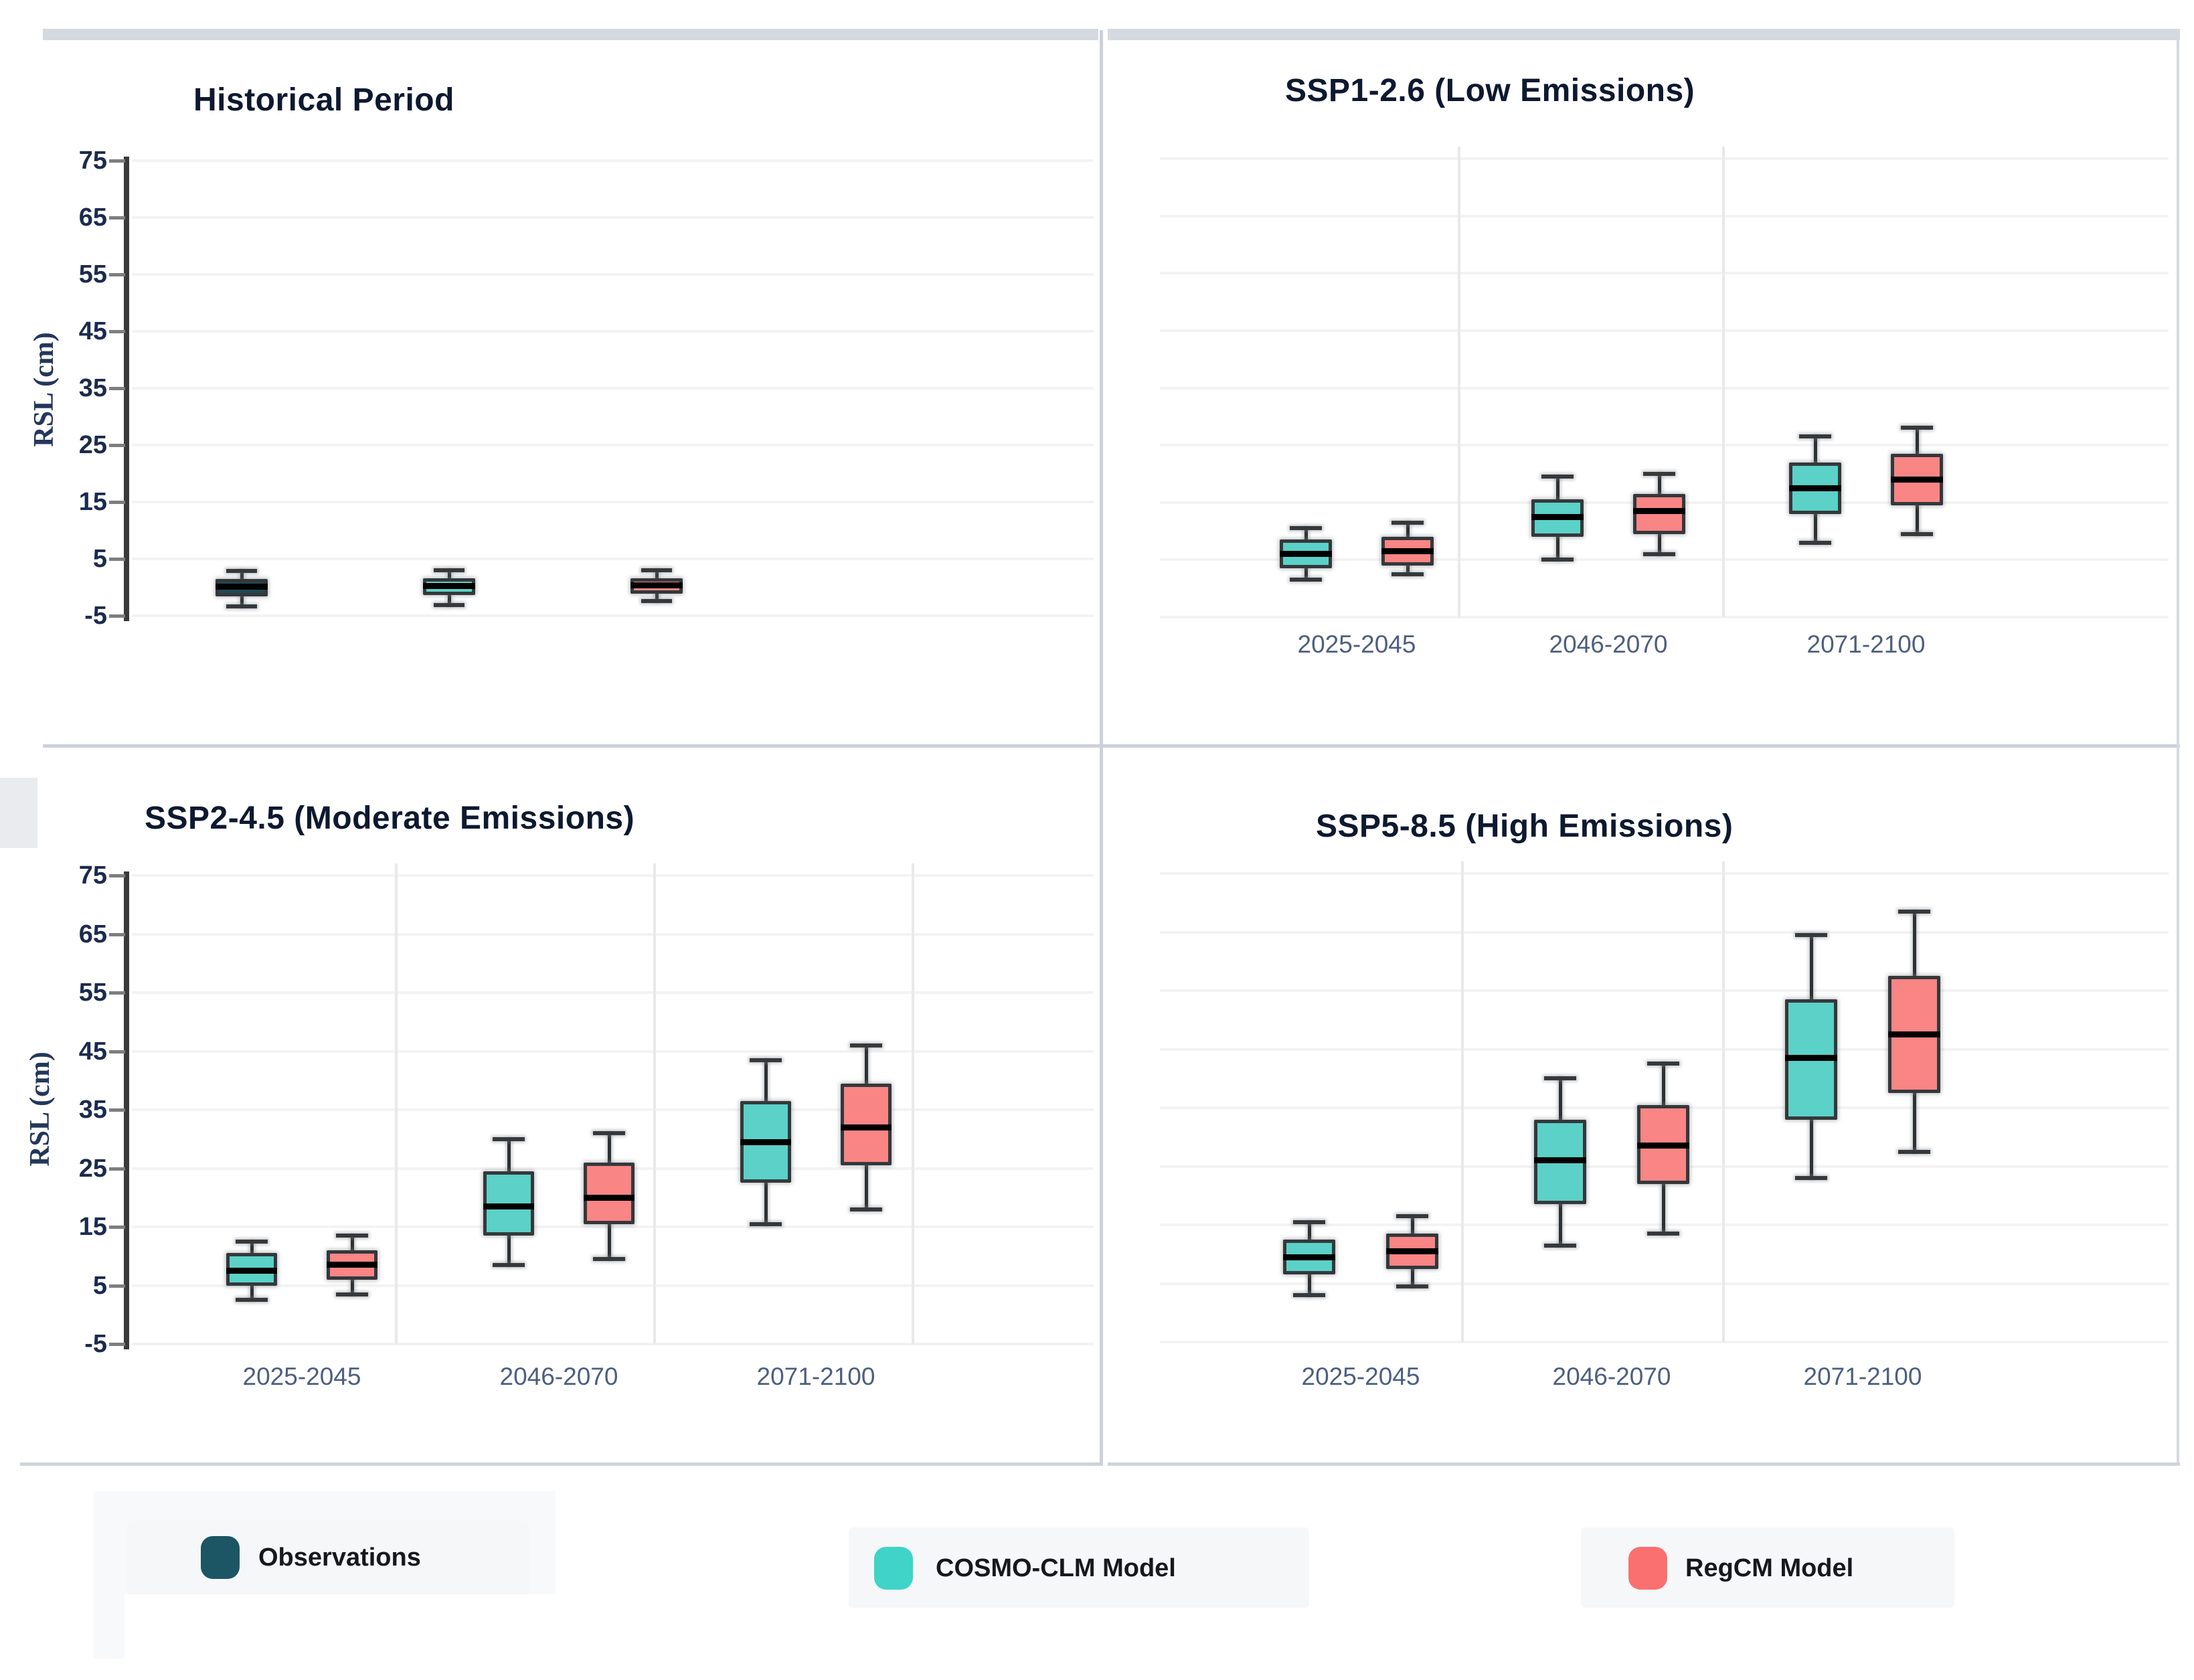  Describe the element at coordinates (1490, 90) in the screenshot. I see `panel-title-ssp1-2-6: SSP1-2.6 (Low Emissions)` at that location.